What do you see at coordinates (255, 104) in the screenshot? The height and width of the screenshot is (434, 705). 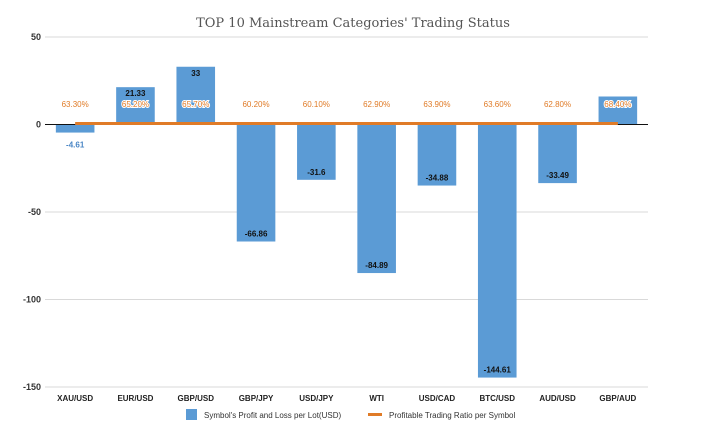 I see `ratio-data-label: 60.20%` at bounding box center [255, 104].